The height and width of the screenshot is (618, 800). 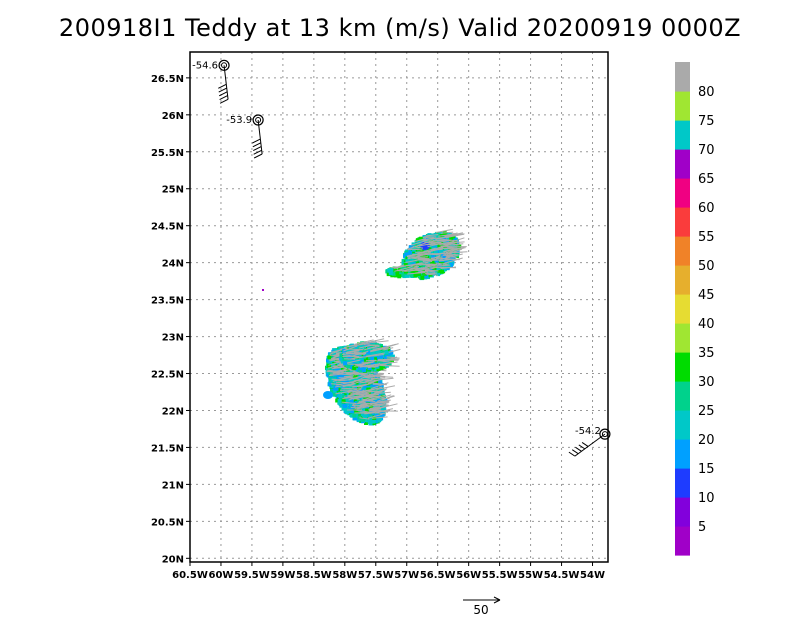 What do you see at coordinates (376, 575) in the screenshot?
I see `x-tick-label: 57.5W` at bounding box center [376, 575].